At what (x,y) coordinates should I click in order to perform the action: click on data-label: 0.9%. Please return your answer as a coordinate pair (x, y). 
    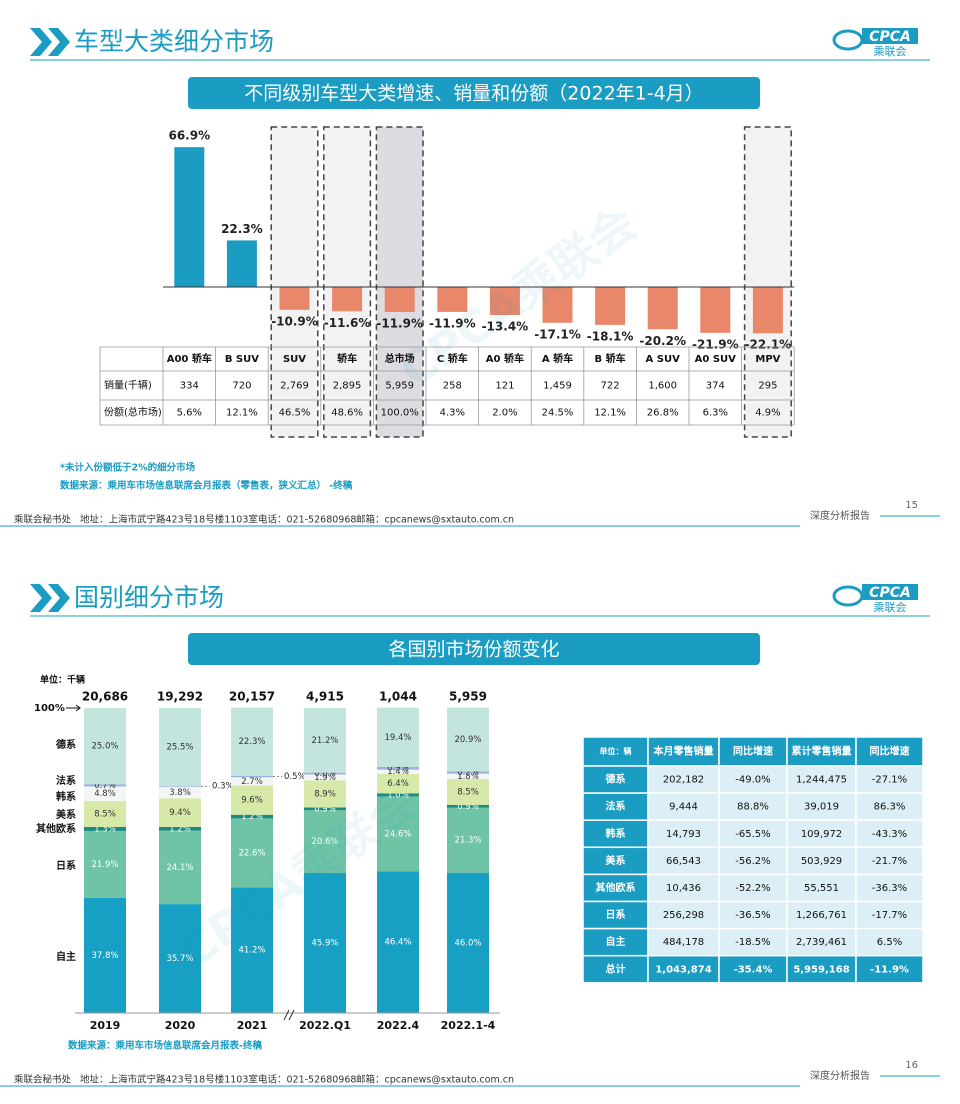
    Looking at the image, I should click on (398, 769).